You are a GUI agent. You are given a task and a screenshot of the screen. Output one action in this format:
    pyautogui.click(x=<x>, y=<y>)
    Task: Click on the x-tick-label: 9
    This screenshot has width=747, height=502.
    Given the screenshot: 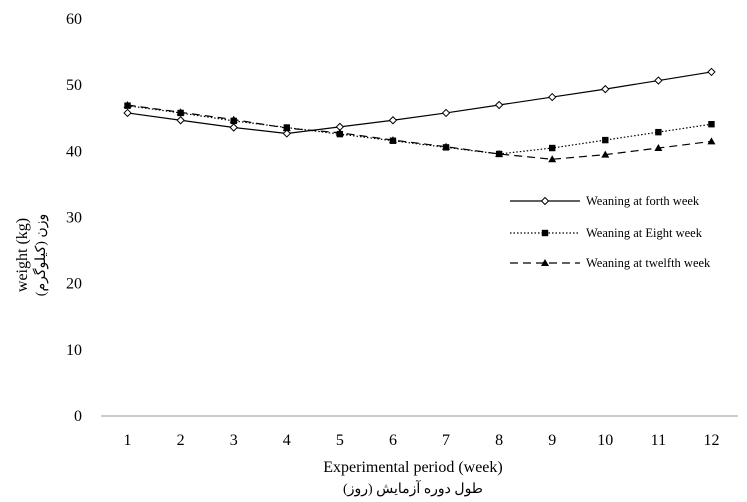 What is the action you would take?
    pyautogui.click(x=552, y=440)
    